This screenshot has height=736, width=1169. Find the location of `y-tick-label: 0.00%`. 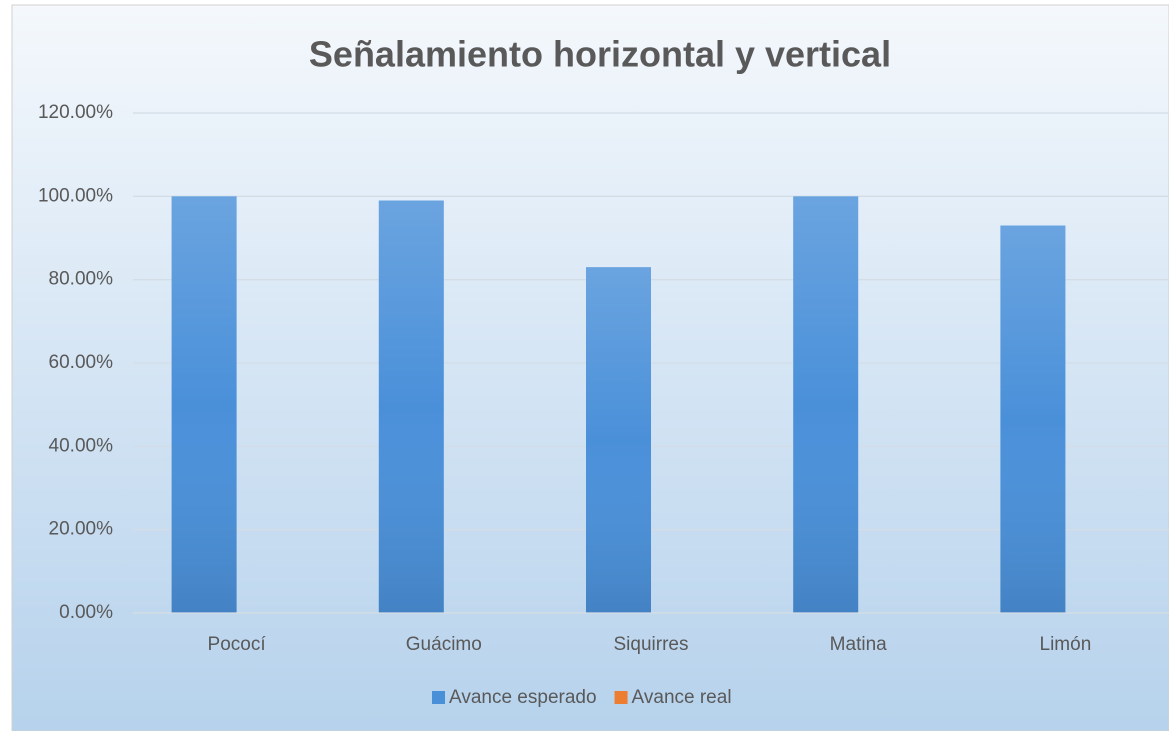

y-tick-label: 0.00% is located at coordinates (86, 612).